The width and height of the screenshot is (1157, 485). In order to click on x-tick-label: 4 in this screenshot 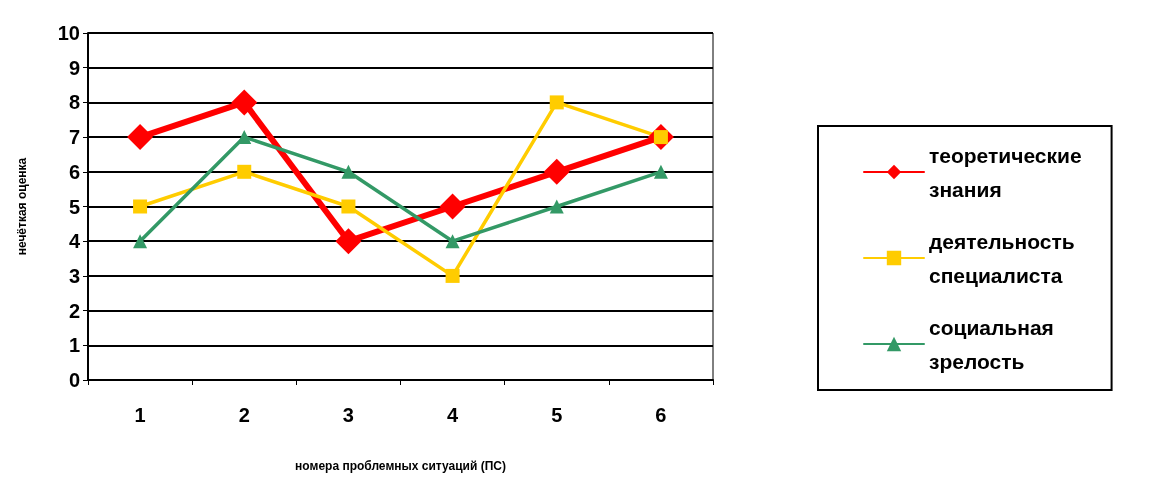, I will do `click(453, 415)`.